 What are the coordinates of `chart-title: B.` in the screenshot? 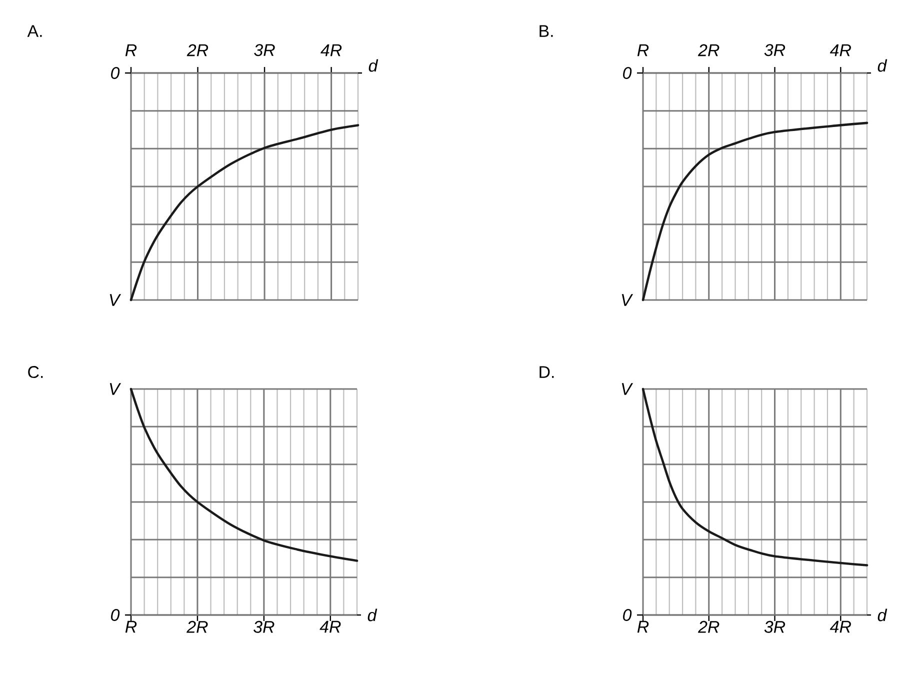 It's located at (546, 31).